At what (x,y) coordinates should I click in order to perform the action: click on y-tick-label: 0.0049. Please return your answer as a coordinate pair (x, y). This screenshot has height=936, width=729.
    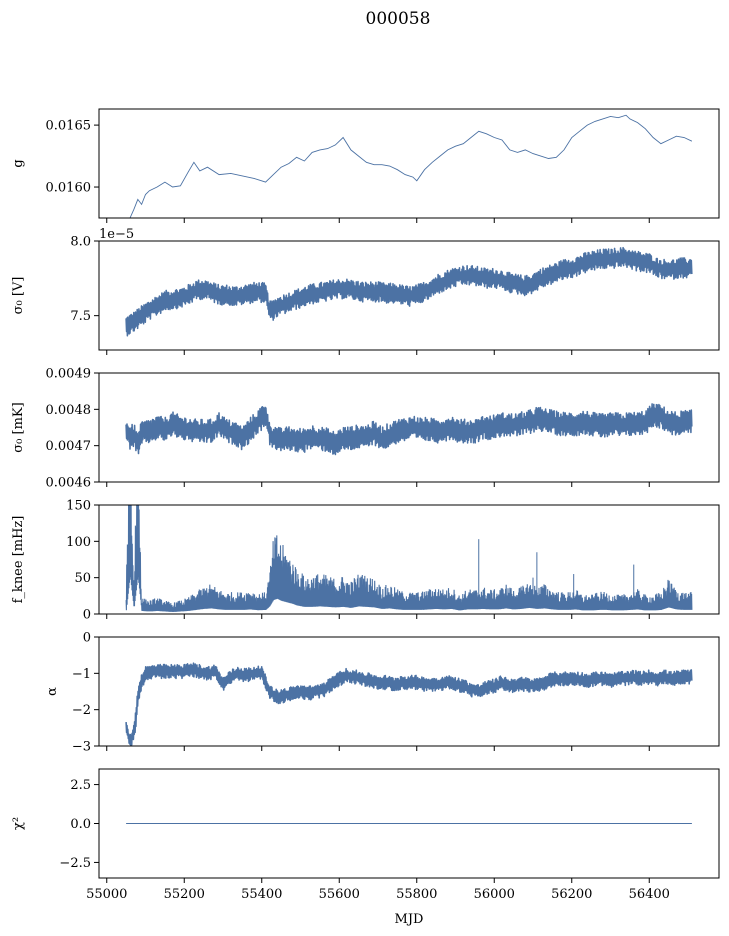
    Looking at the image, I should click on (69, 374).